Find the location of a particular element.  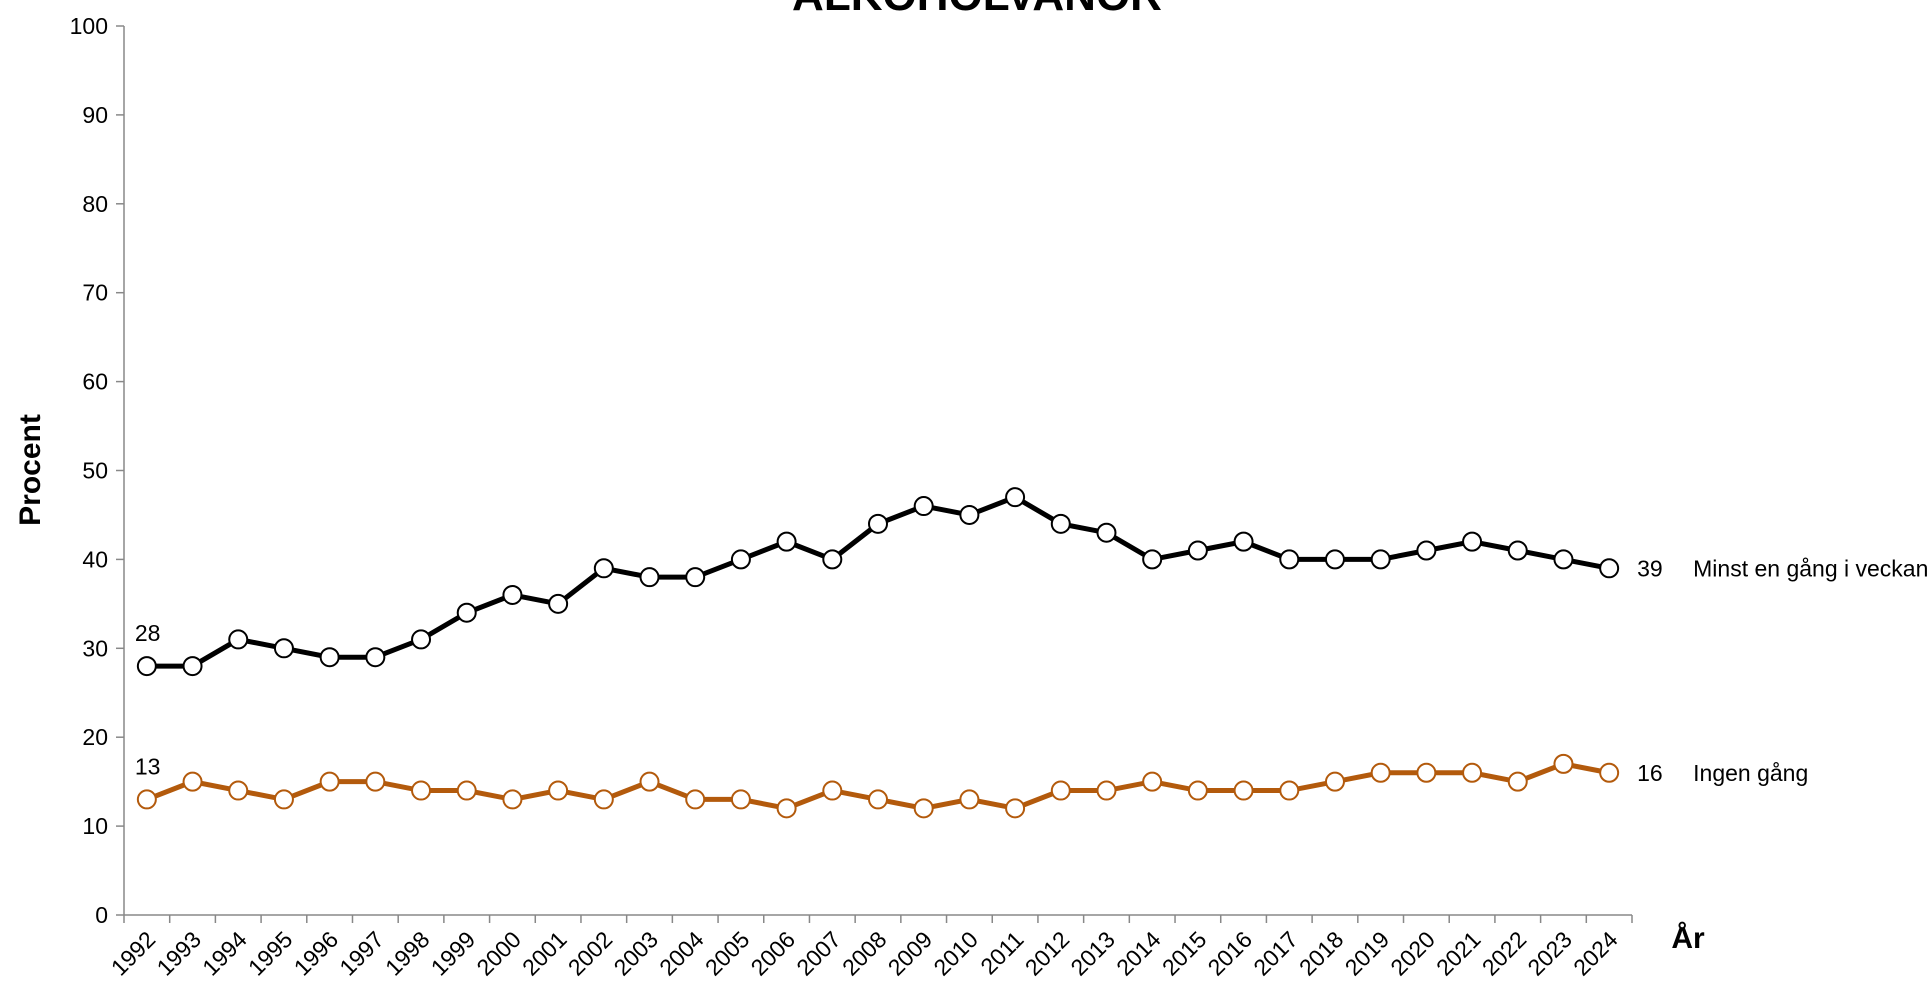

x-tick-label: 2016 is located at coordinates (1230, 953).